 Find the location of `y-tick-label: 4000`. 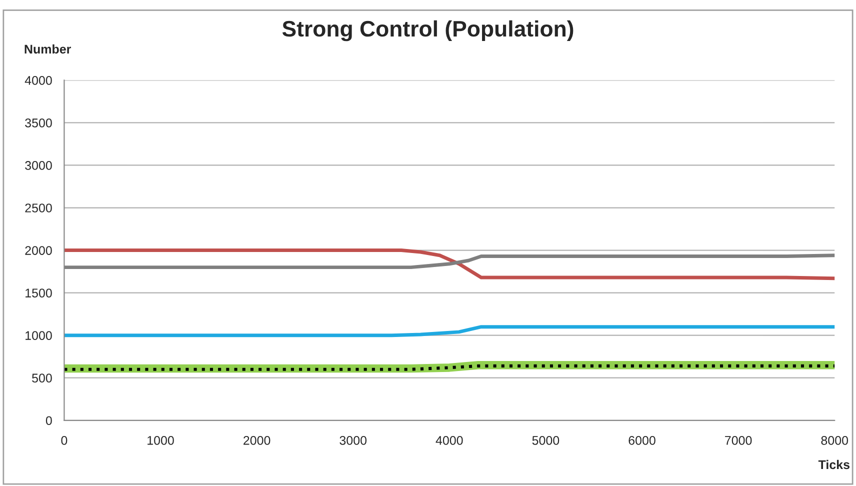

y-tick-label: 4000 is located at coordinates (38, 80).